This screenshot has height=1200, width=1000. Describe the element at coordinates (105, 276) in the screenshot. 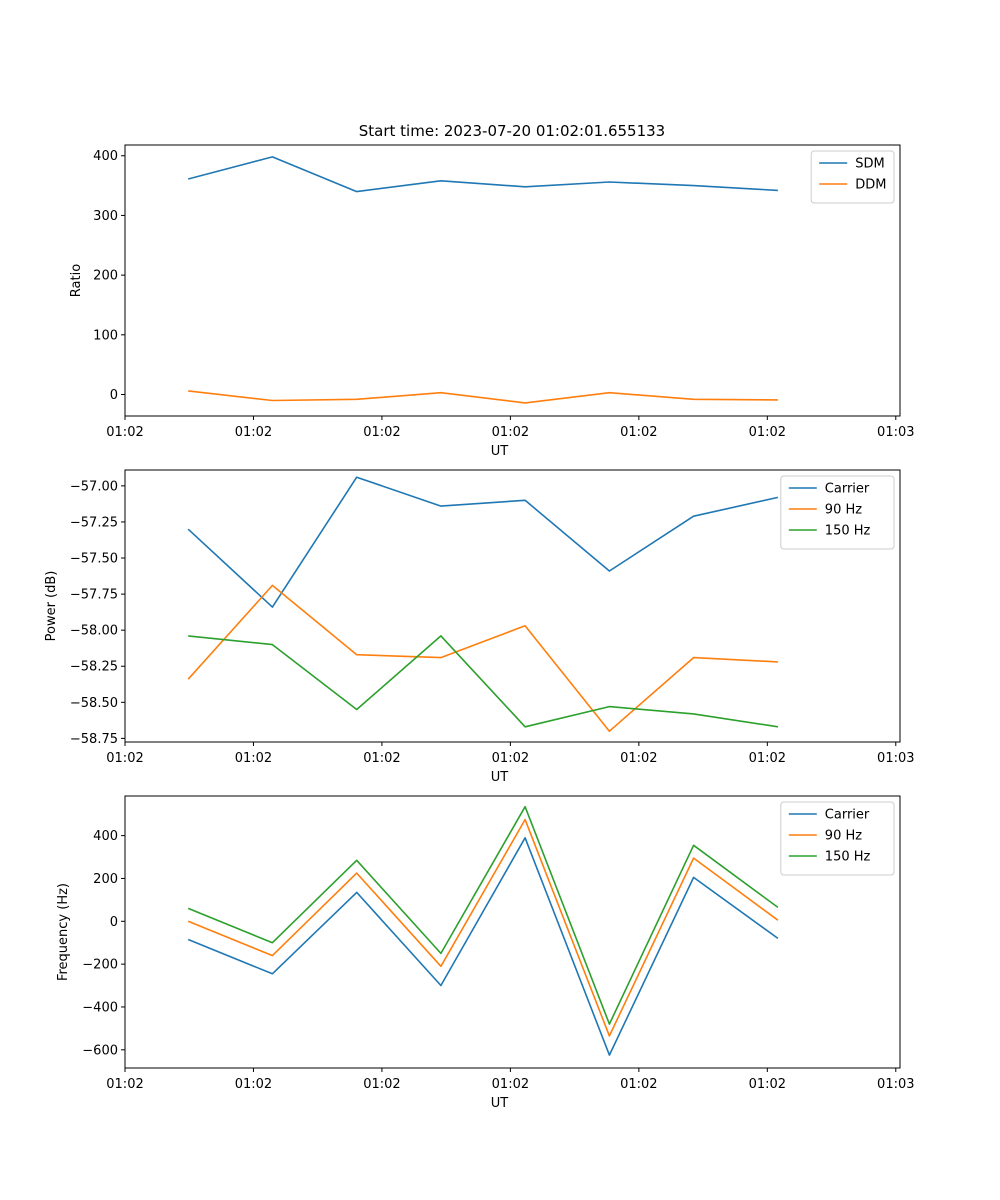

I see `ratio-y-tick-label: 200` at that location.